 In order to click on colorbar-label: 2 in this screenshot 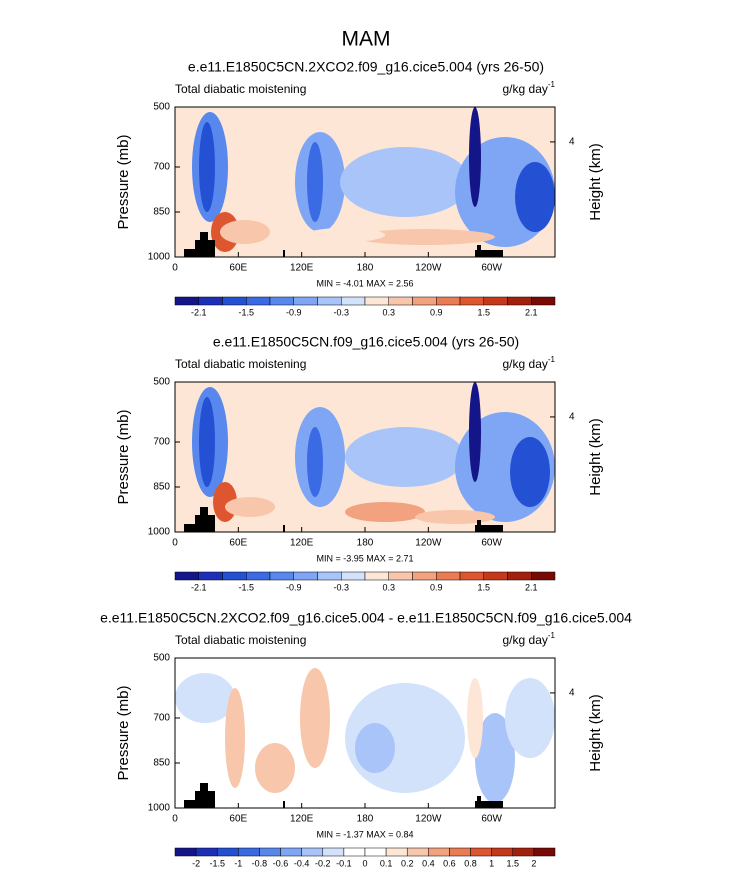, I will do `click(533, 863)`.